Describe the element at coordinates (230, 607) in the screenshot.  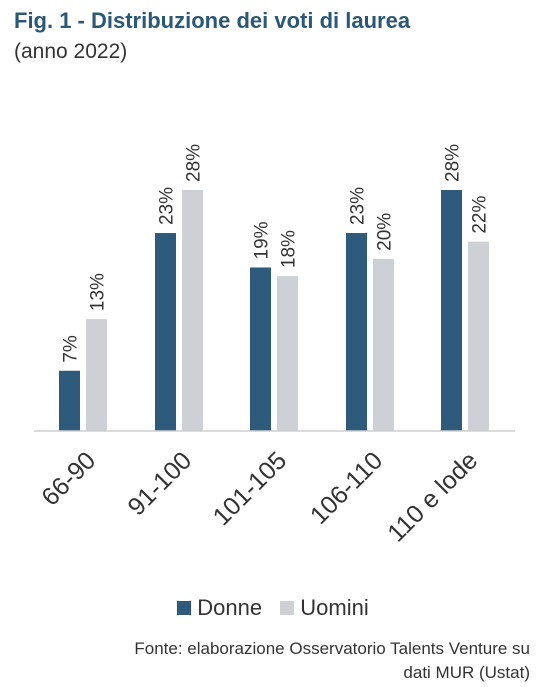
I see `legend-label-donne: Donne` at that location.